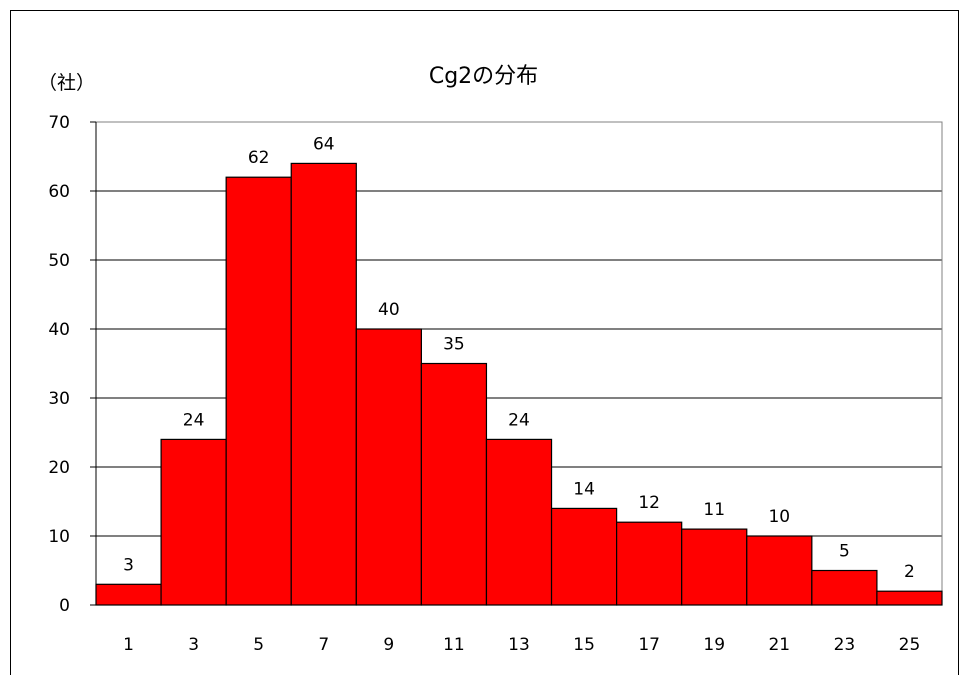 The height and width of the screenshot is (675, 967). I want to click on y-tick-label: 70, so click(59, 123).